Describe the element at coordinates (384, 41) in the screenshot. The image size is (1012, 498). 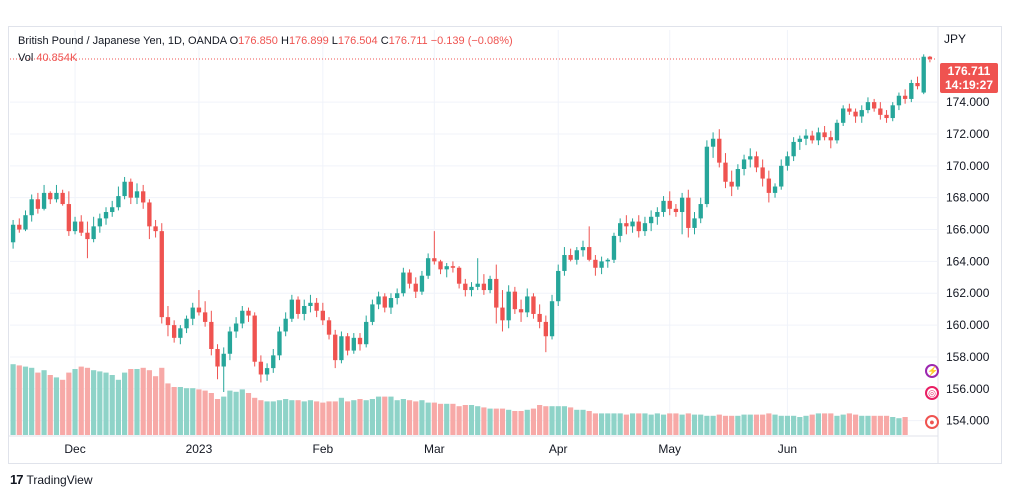
I see `close-label: C` at that location.